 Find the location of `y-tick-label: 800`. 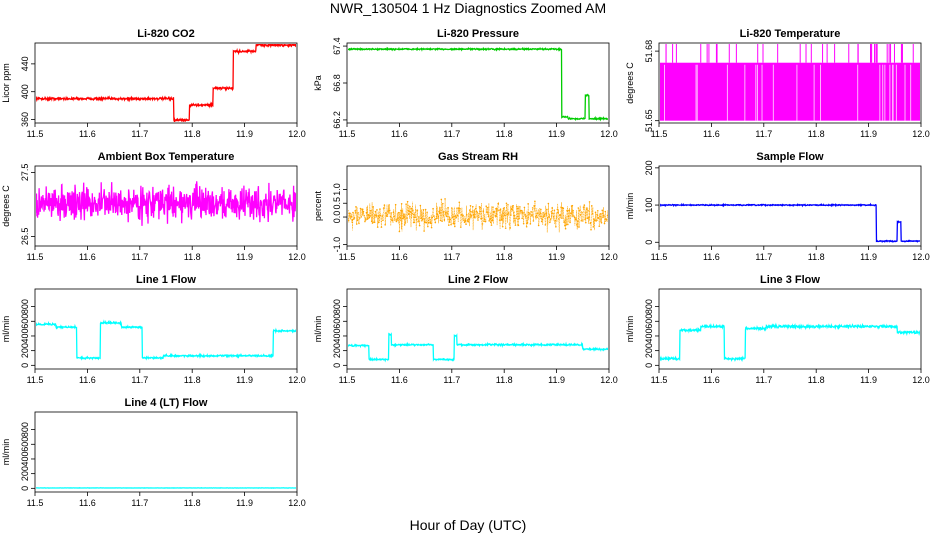

y-tick-label: 800 is located at coordinates (649, 306).